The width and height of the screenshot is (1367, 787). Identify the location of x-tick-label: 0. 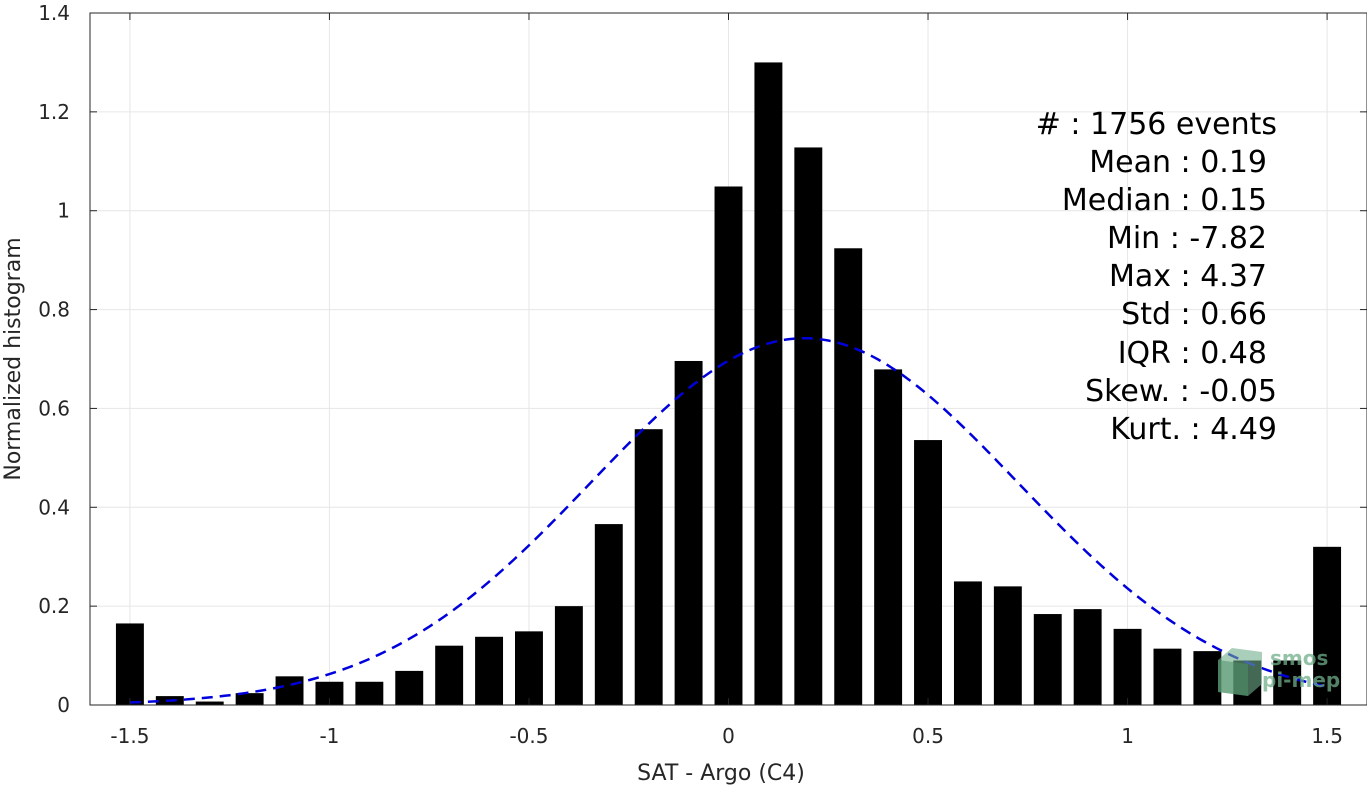
(728, 736).